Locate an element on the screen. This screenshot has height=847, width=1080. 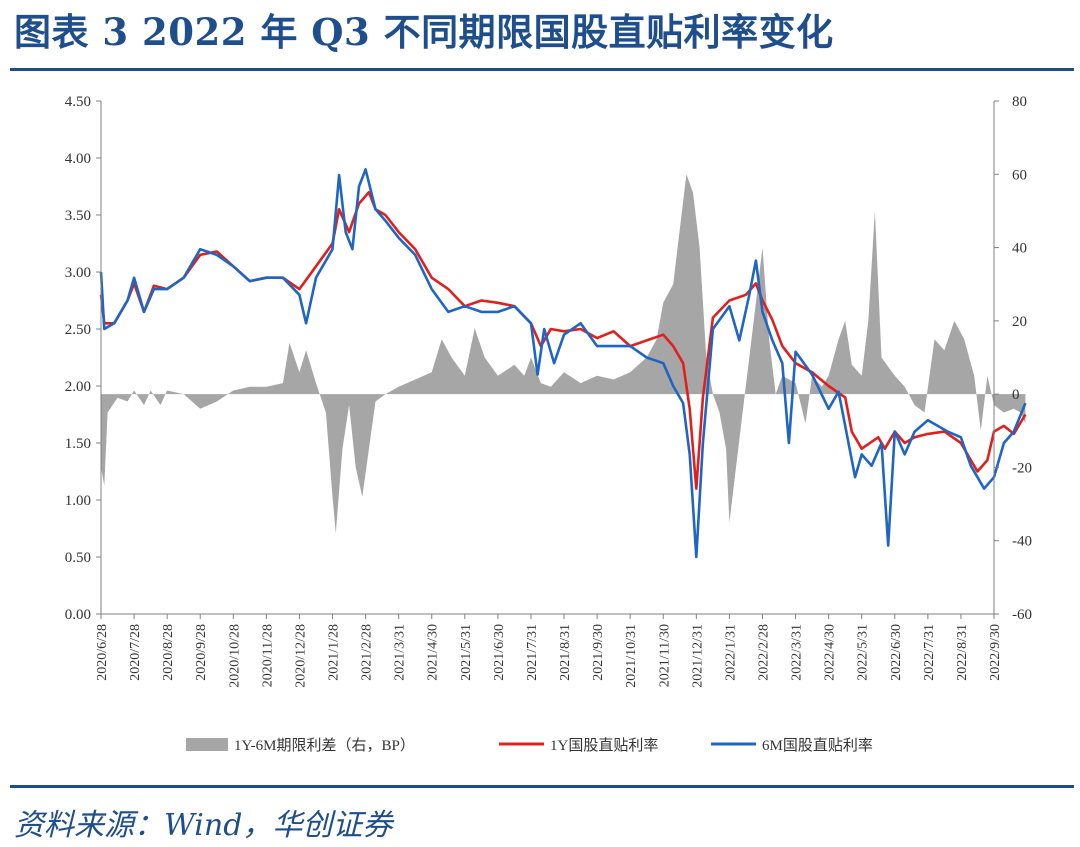
y-right-tick-label: -60 is located at coordinates (1022, 615).